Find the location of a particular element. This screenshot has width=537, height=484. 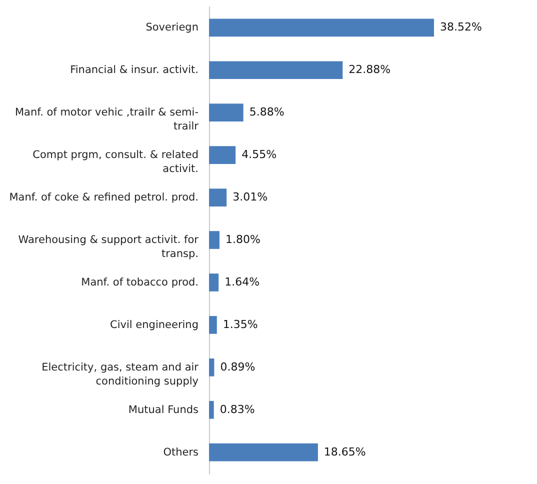

data-label: 4.55% is located at coordinates (259, 155).